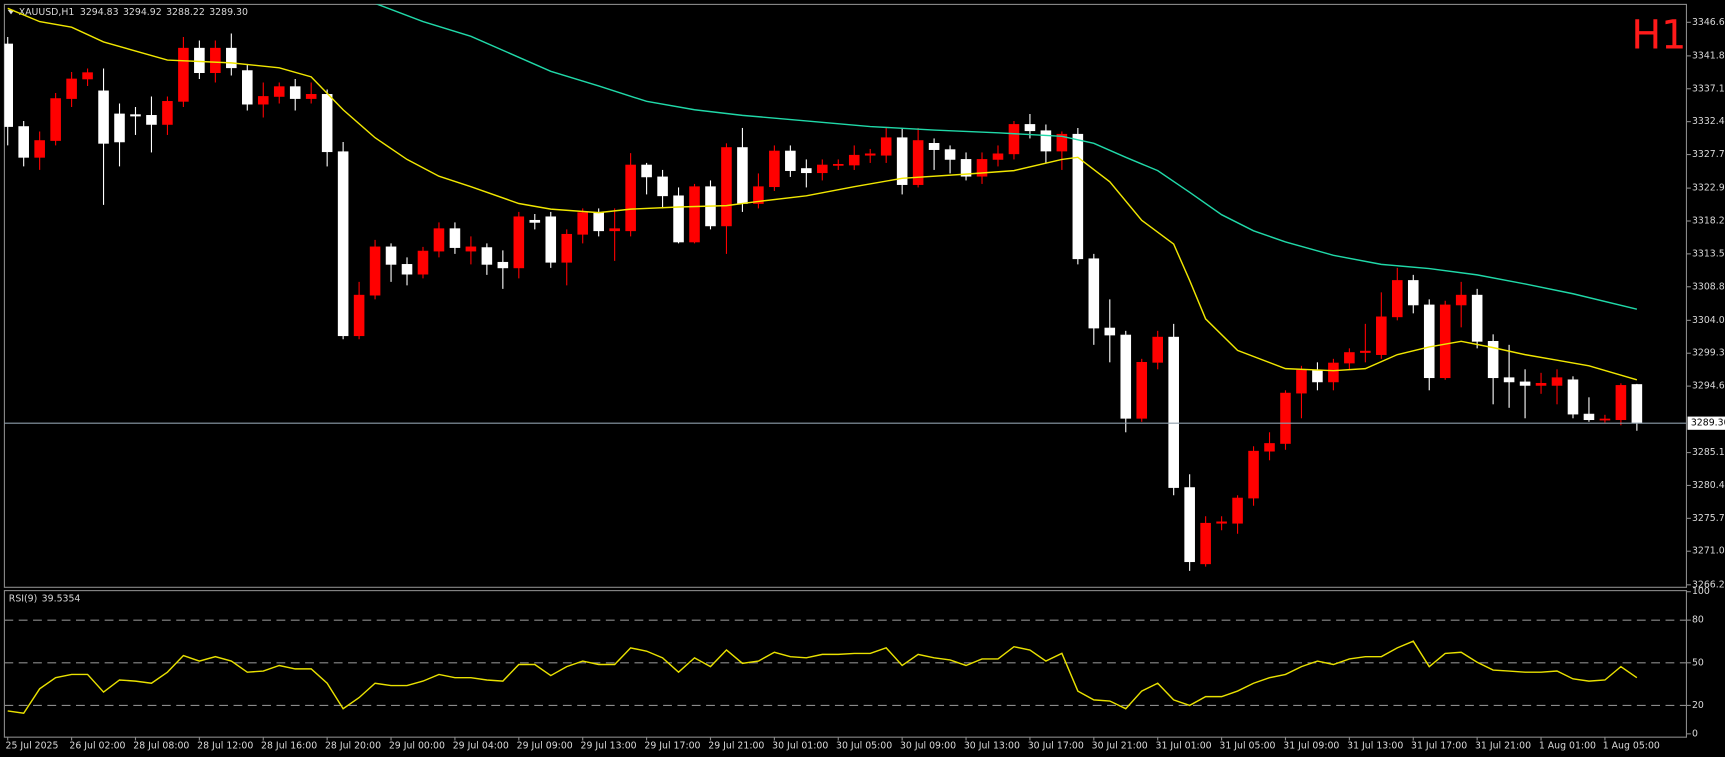 This screenshot has height=757, width=1725. What do you see at coordinates (1311, 745) in the screenshot?
I see `x-tick-label: 31 Jul 09:00` at bounding box center [1311, 745].